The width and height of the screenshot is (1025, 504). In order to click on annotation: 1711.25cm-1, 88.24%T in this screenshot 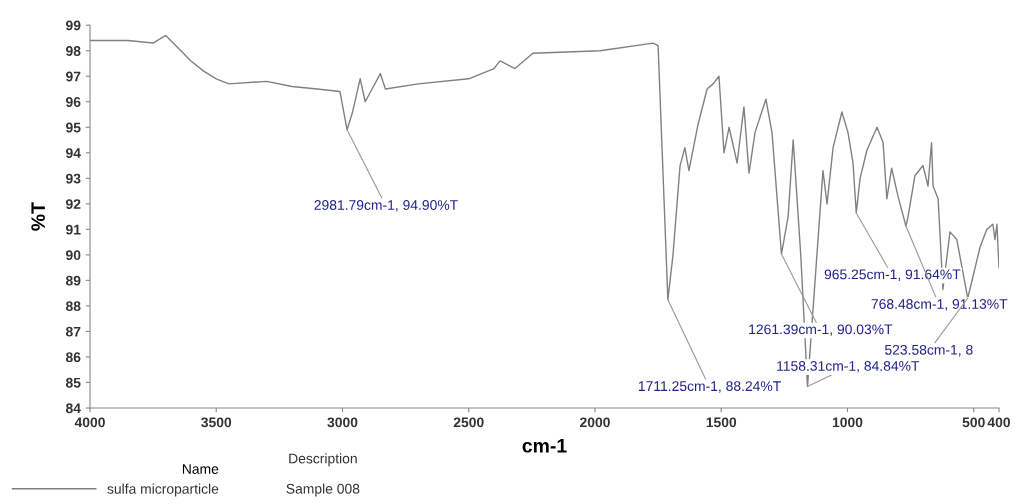, I will do `click(709, 387)`.